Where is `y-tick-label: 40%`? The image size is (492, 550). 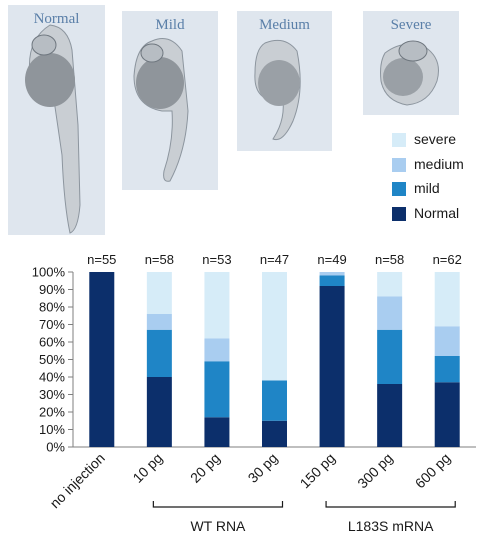 y-tick-label: 40% is located at coordinates (52, 377).